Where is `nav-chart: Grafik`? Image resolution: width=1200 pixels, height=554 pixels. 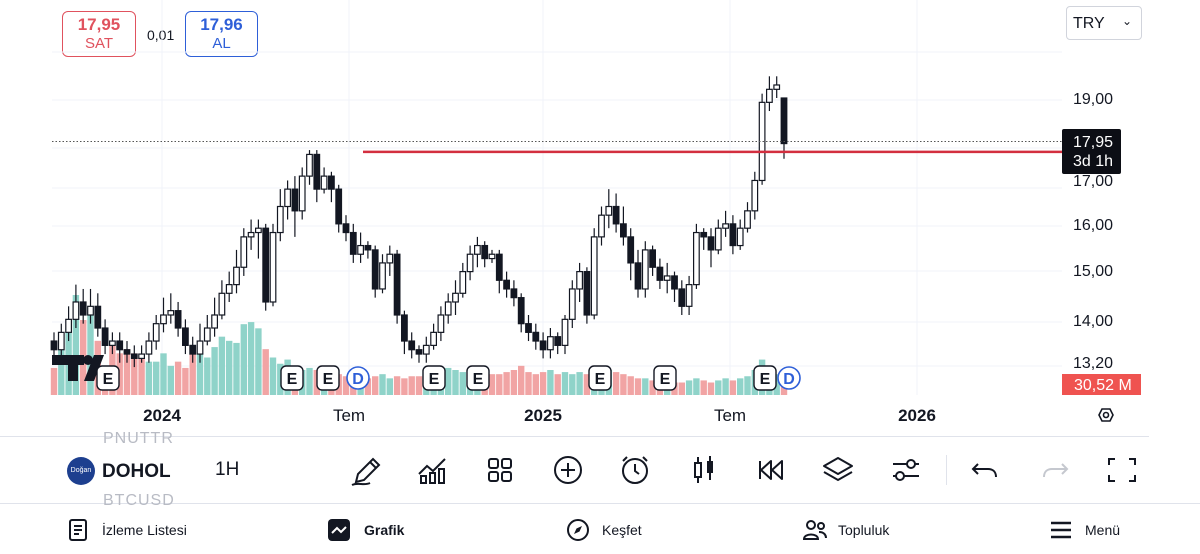
nav-chart: Grafik is located at coordinates (368, 530).